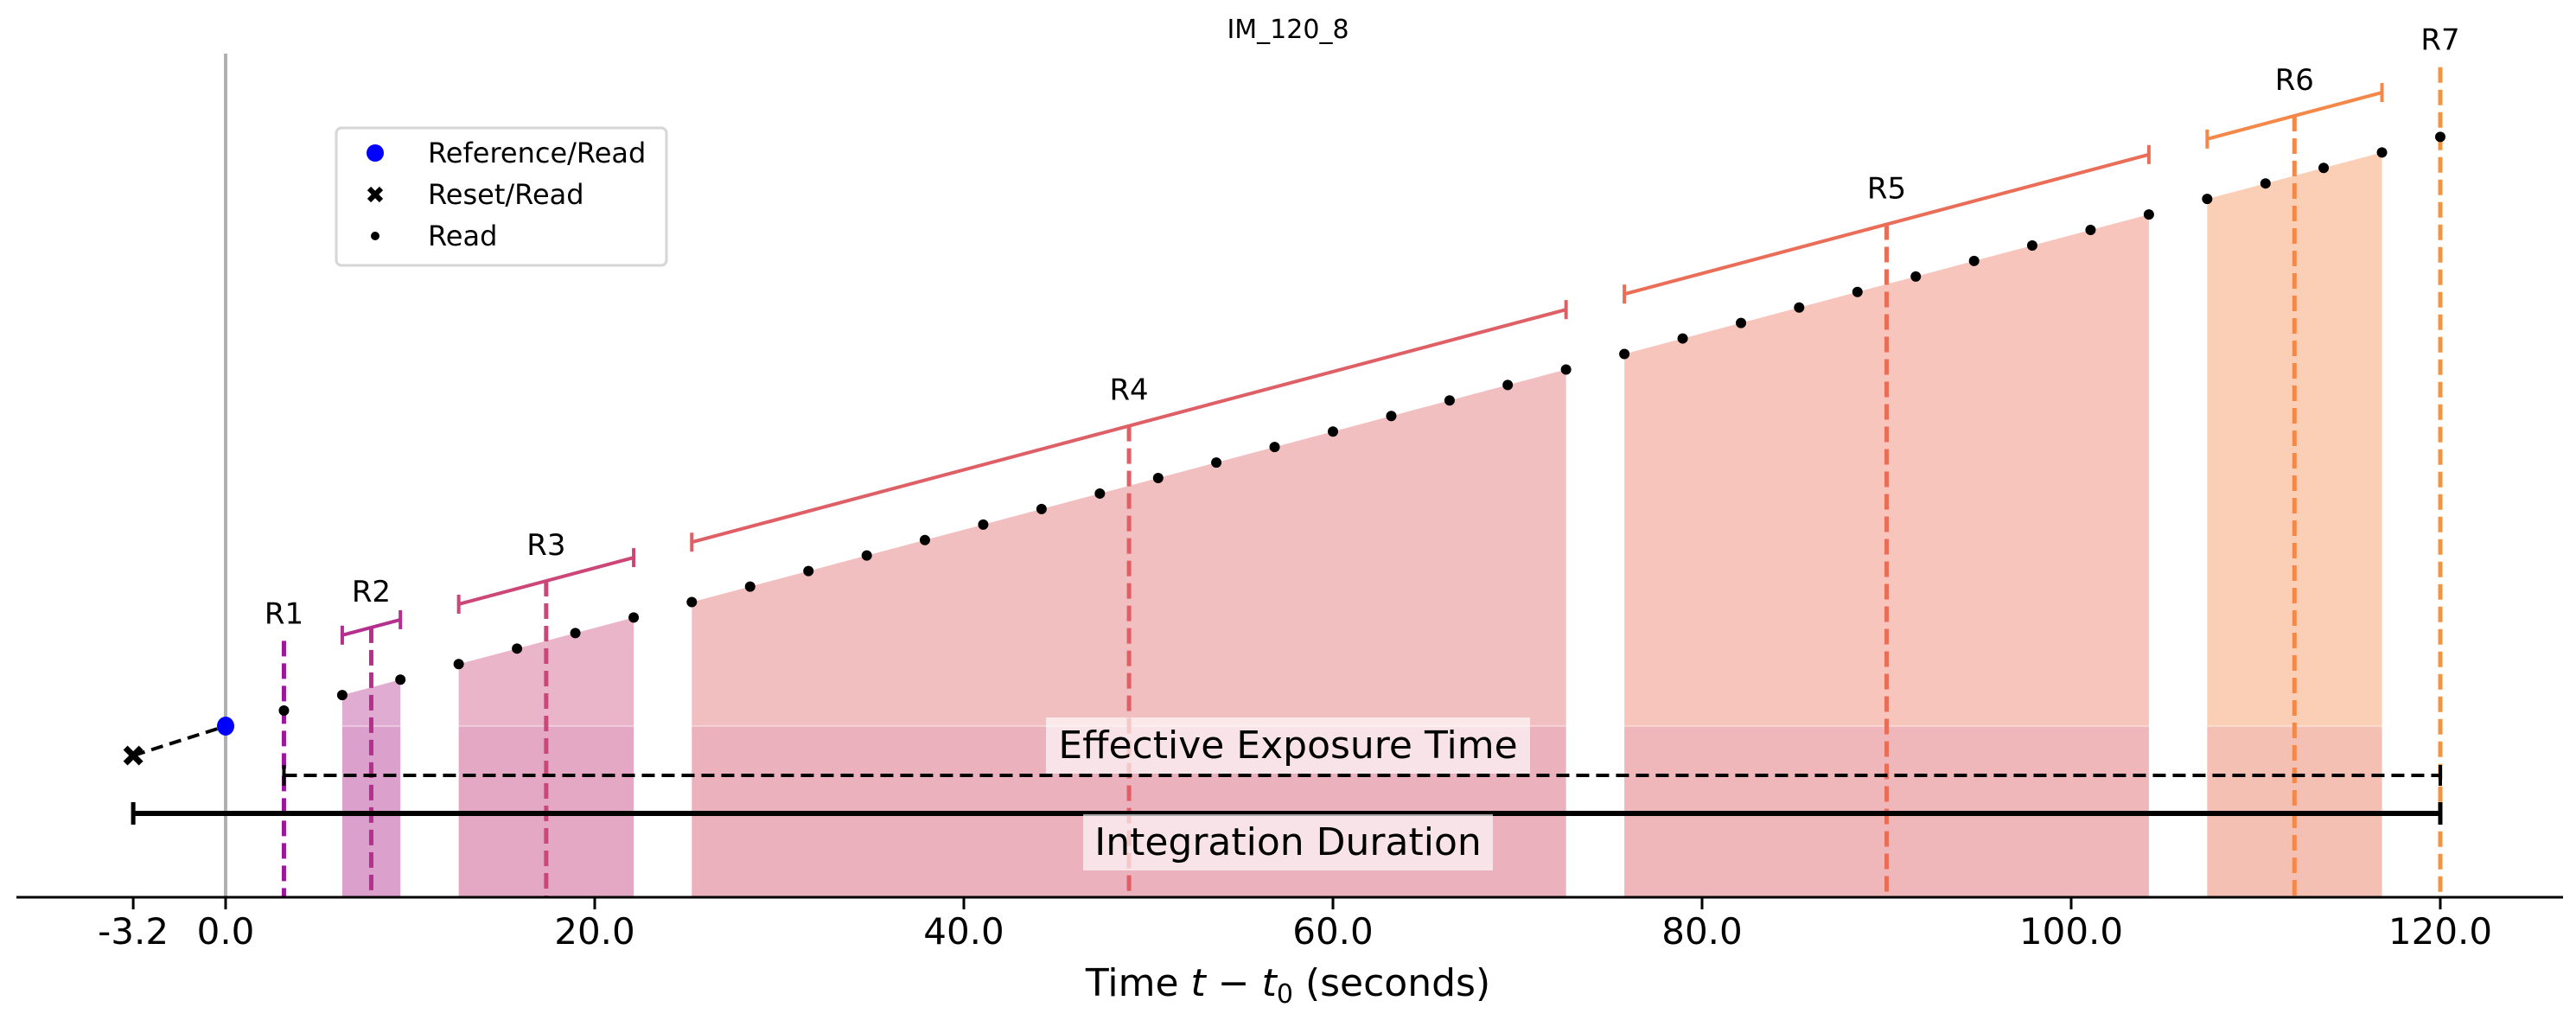  What do you see at coordinates (375, 153) in the screenshot?
I see `legend-reference-marker` at bounding box center [375, 153].